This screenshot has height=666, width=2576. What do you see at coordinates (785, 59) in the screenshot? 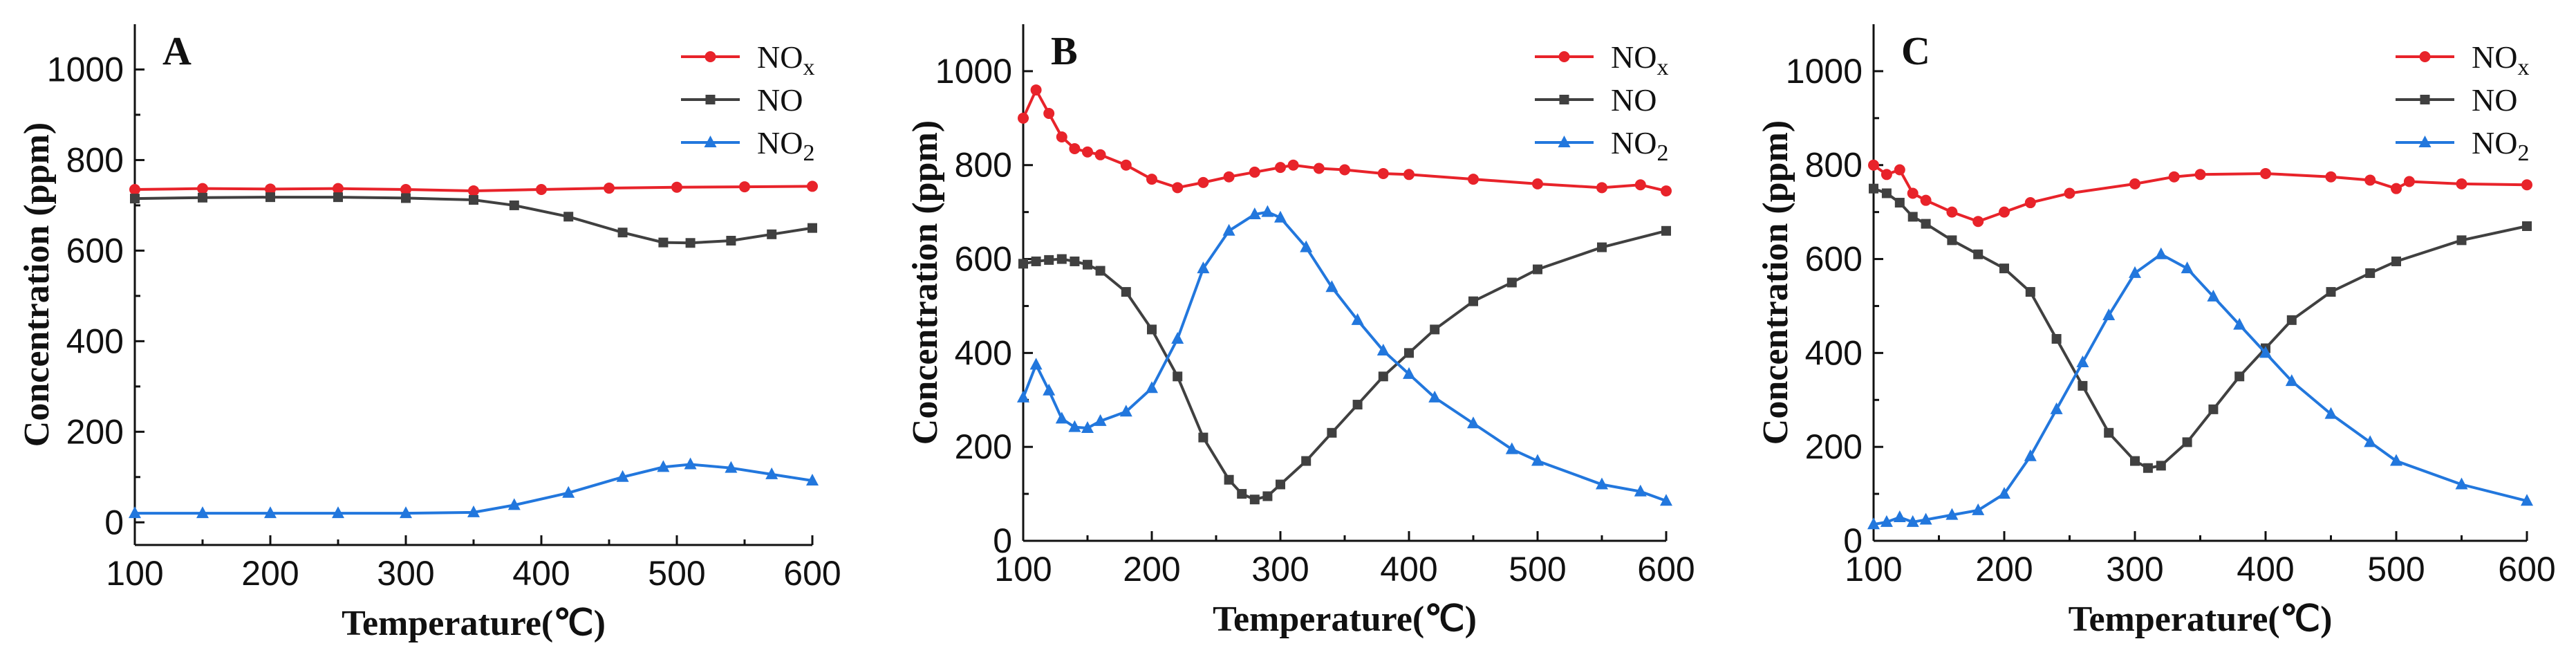
I see `panel-a-legend-label-nox: NOx` at bounding box center [785, 59].